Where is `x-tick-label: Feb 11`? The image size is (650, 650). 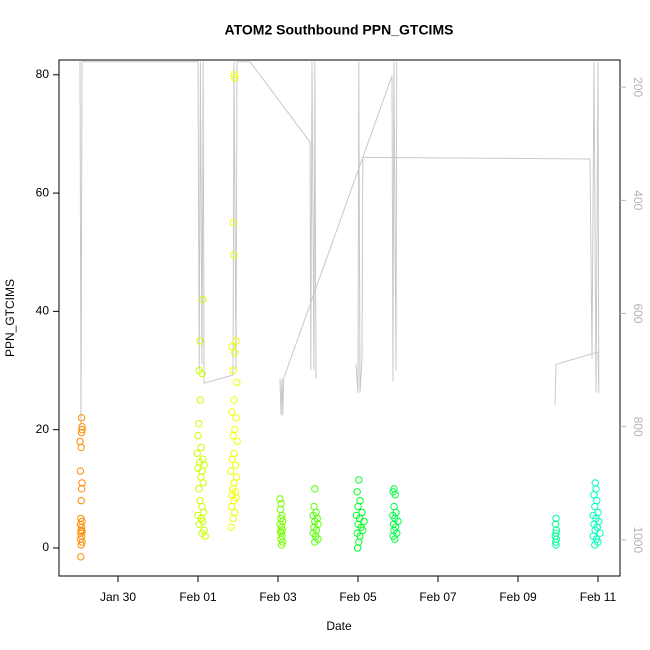 x-tick-label: Feb 11 is located at coordinates (598, 597).